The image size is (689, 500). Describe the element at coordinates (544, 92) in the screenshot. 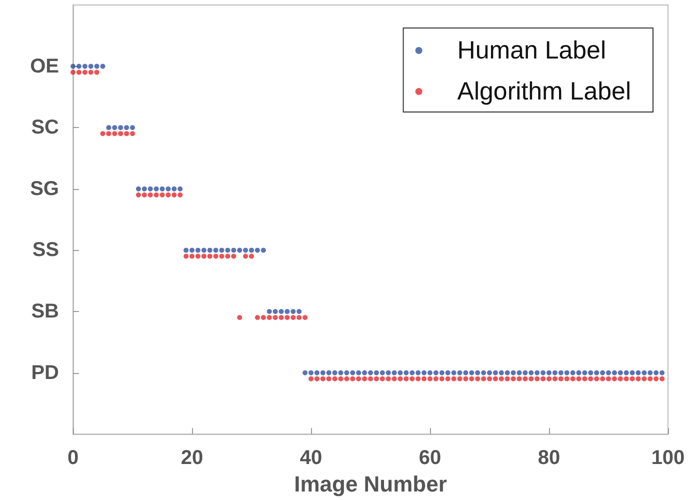

I see `legend-label: Algorithm Label` at that location.